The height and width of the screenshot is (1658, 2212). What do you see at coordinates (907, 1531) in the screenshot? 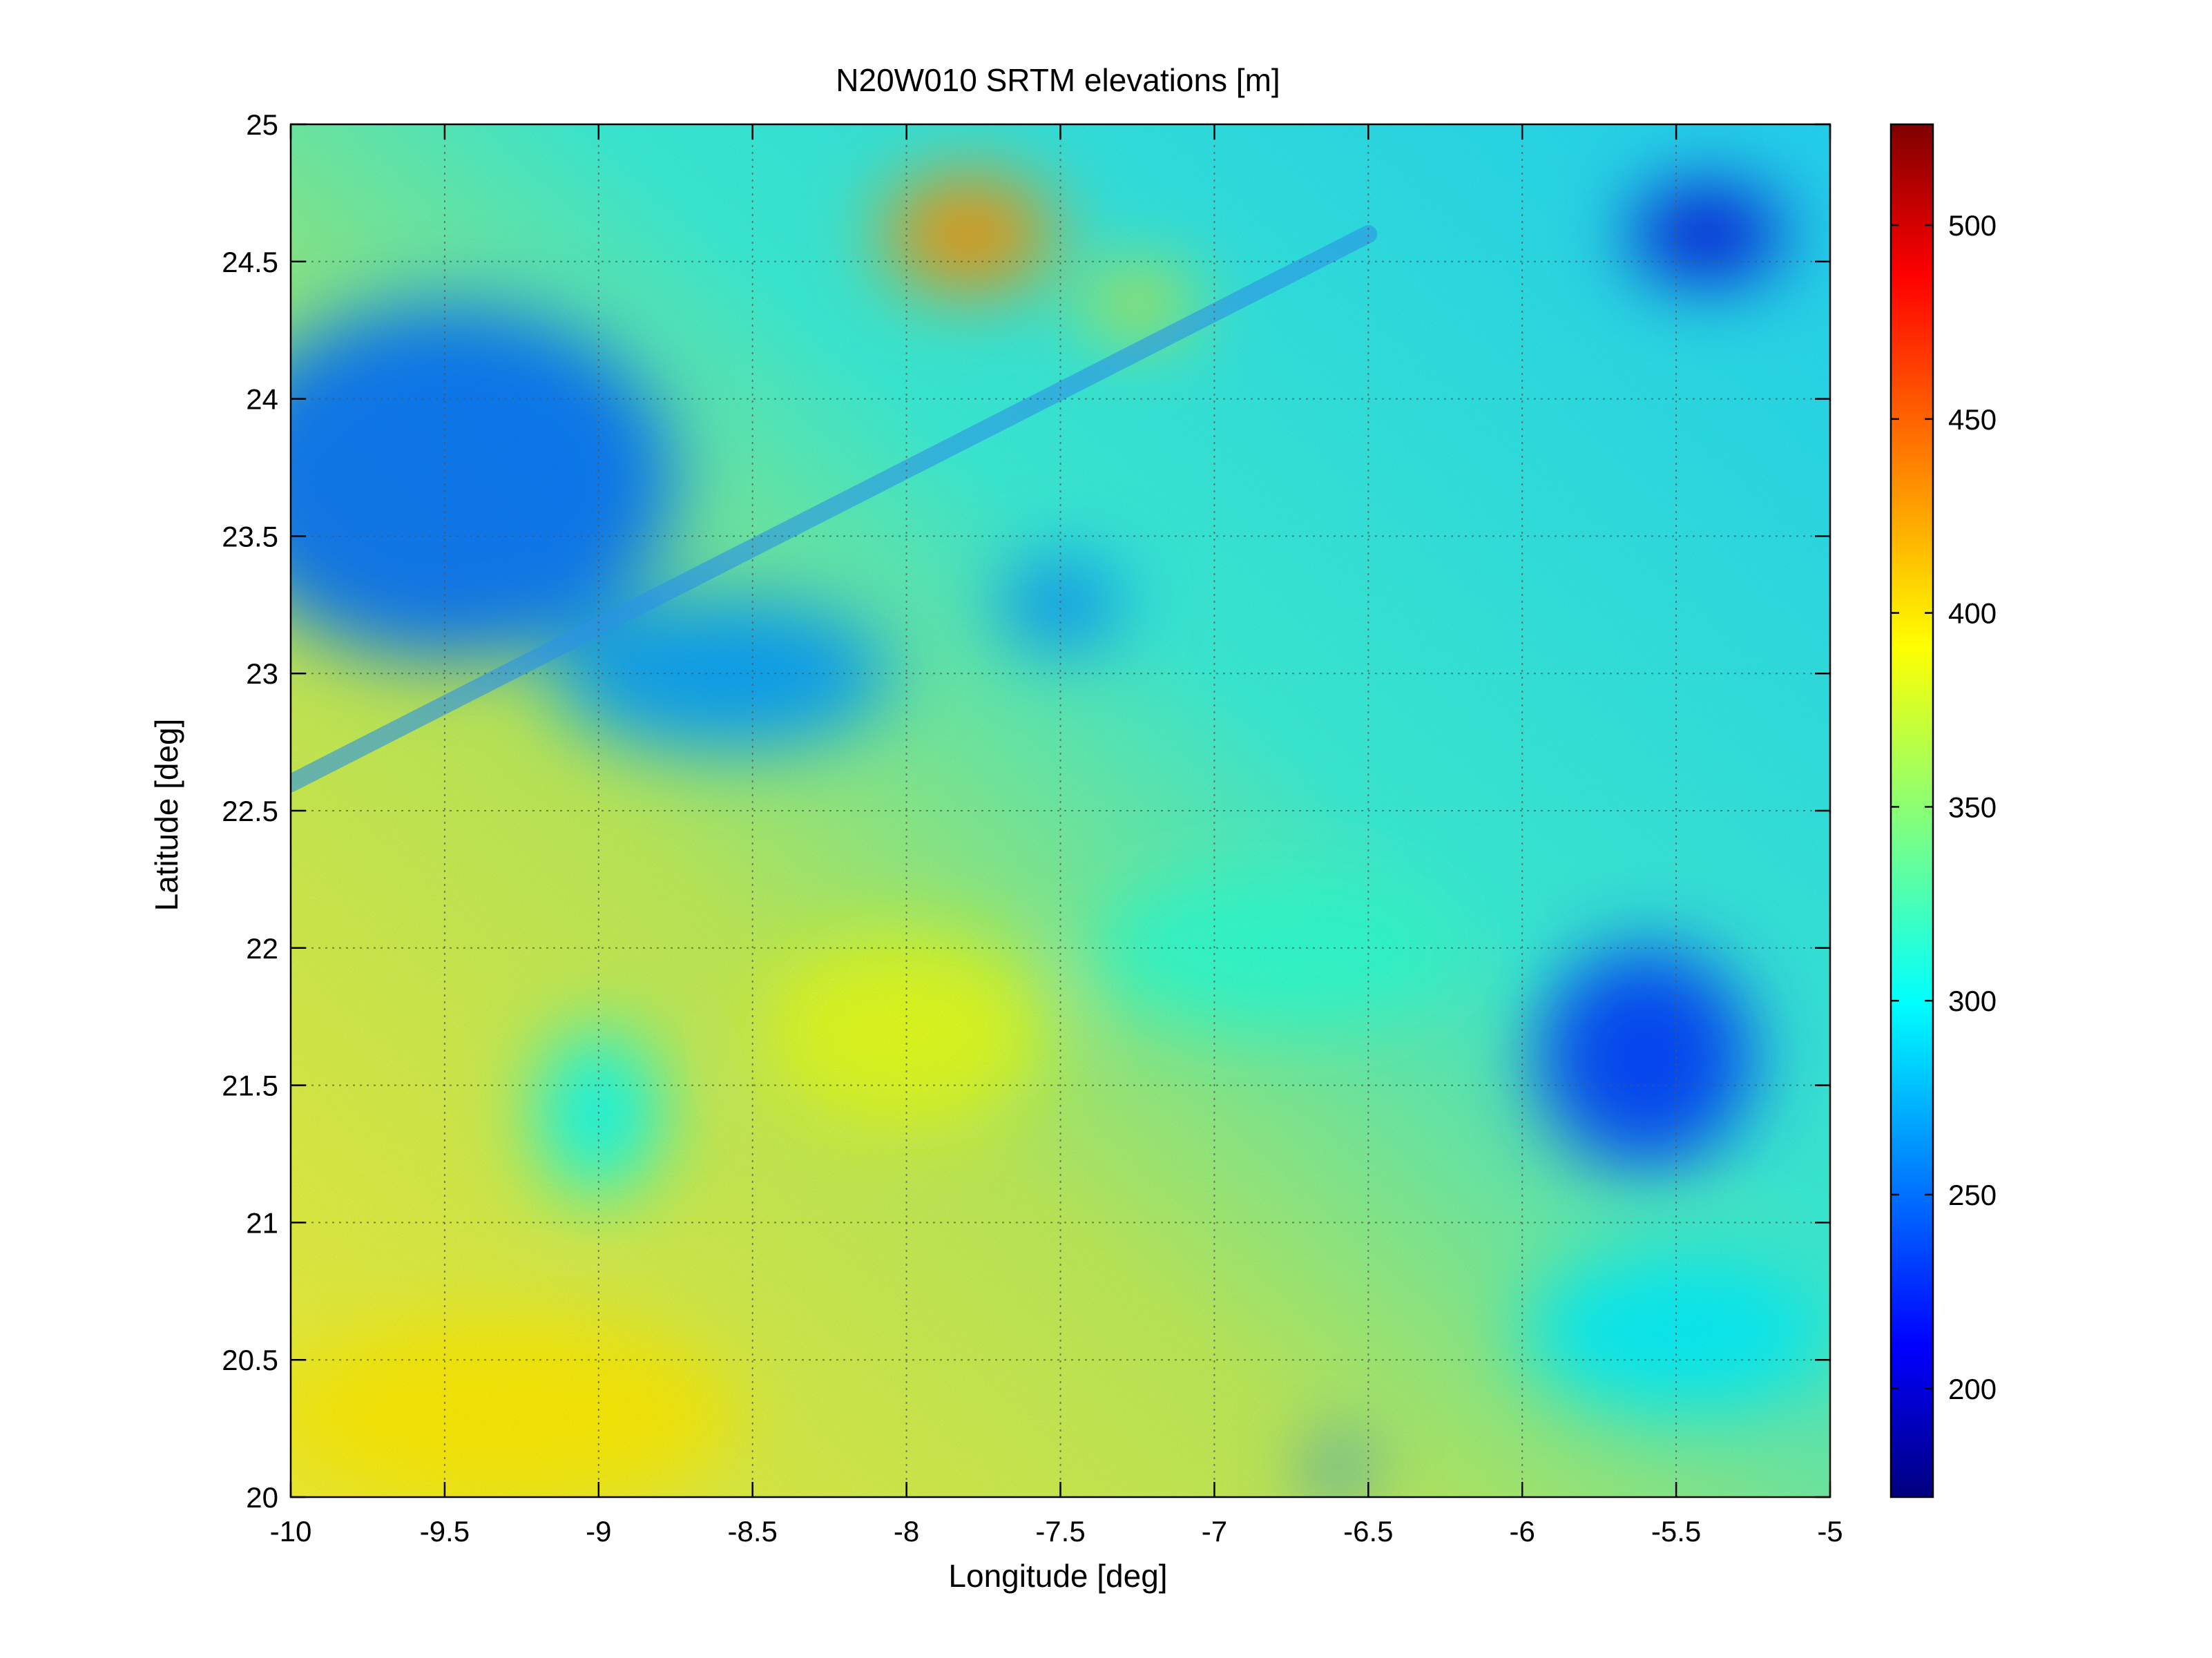
I see `x-tick-label: -8` at bounding box center [907, 1531].